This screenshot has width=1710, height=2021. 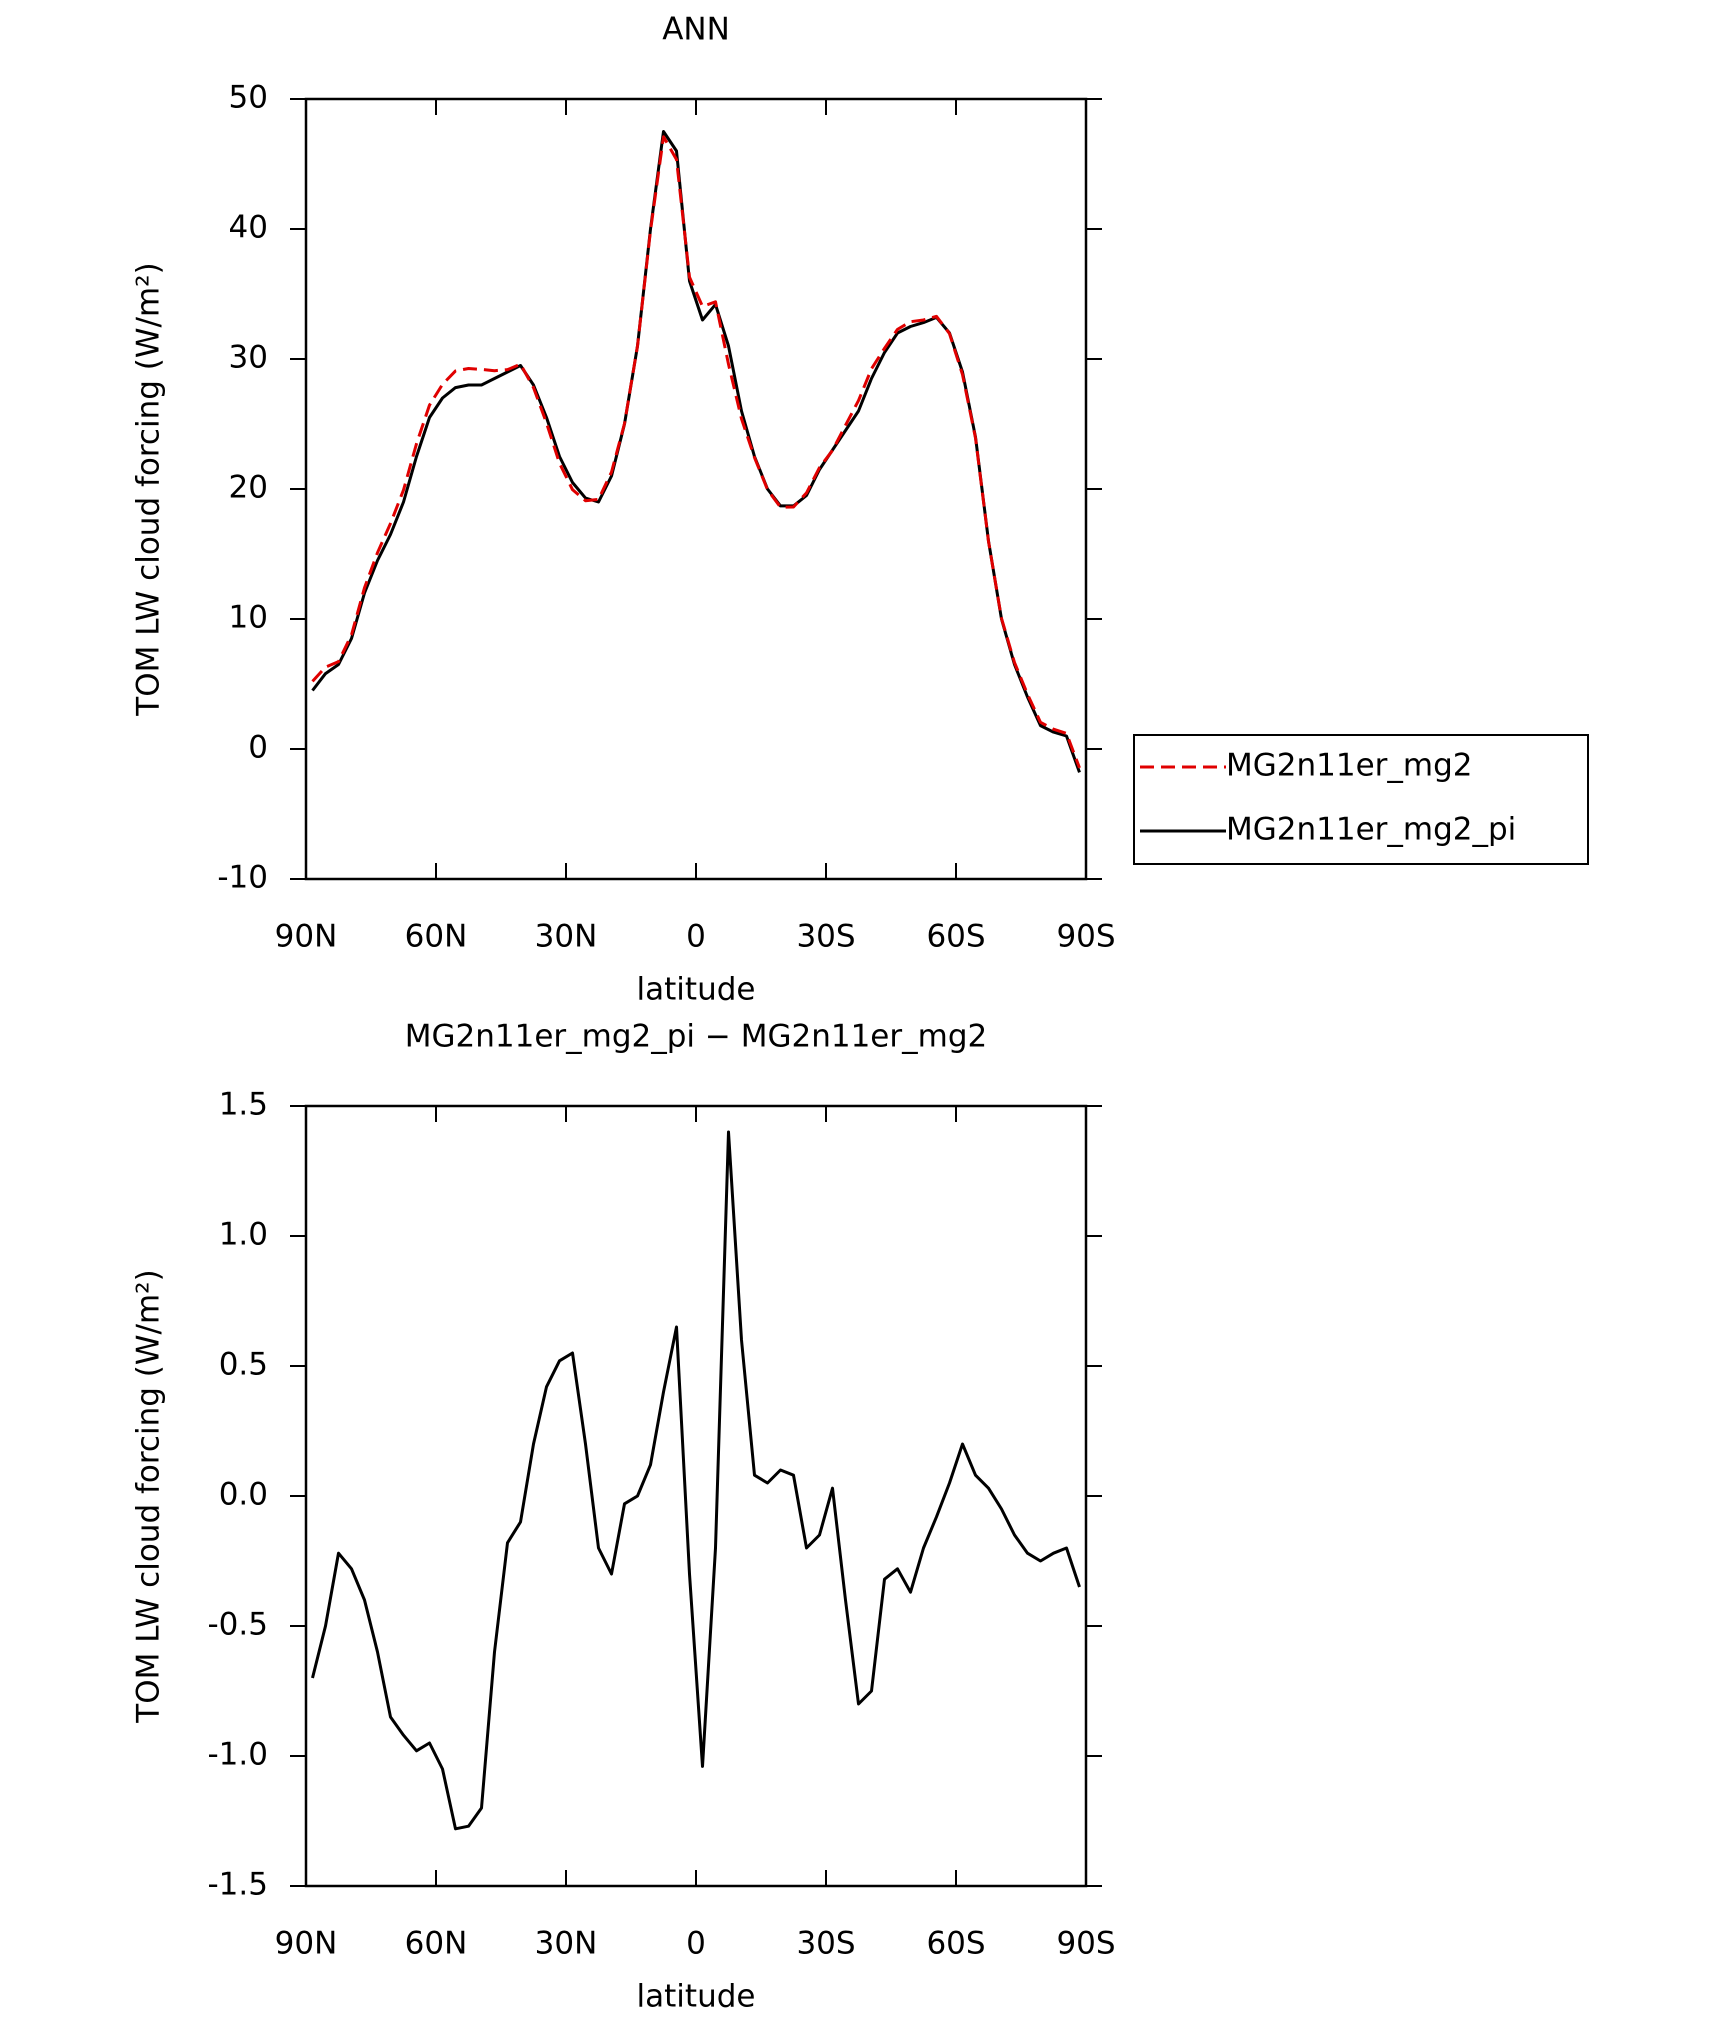 I want to click on y-tick-label: 10, so click(x=248, y=618).